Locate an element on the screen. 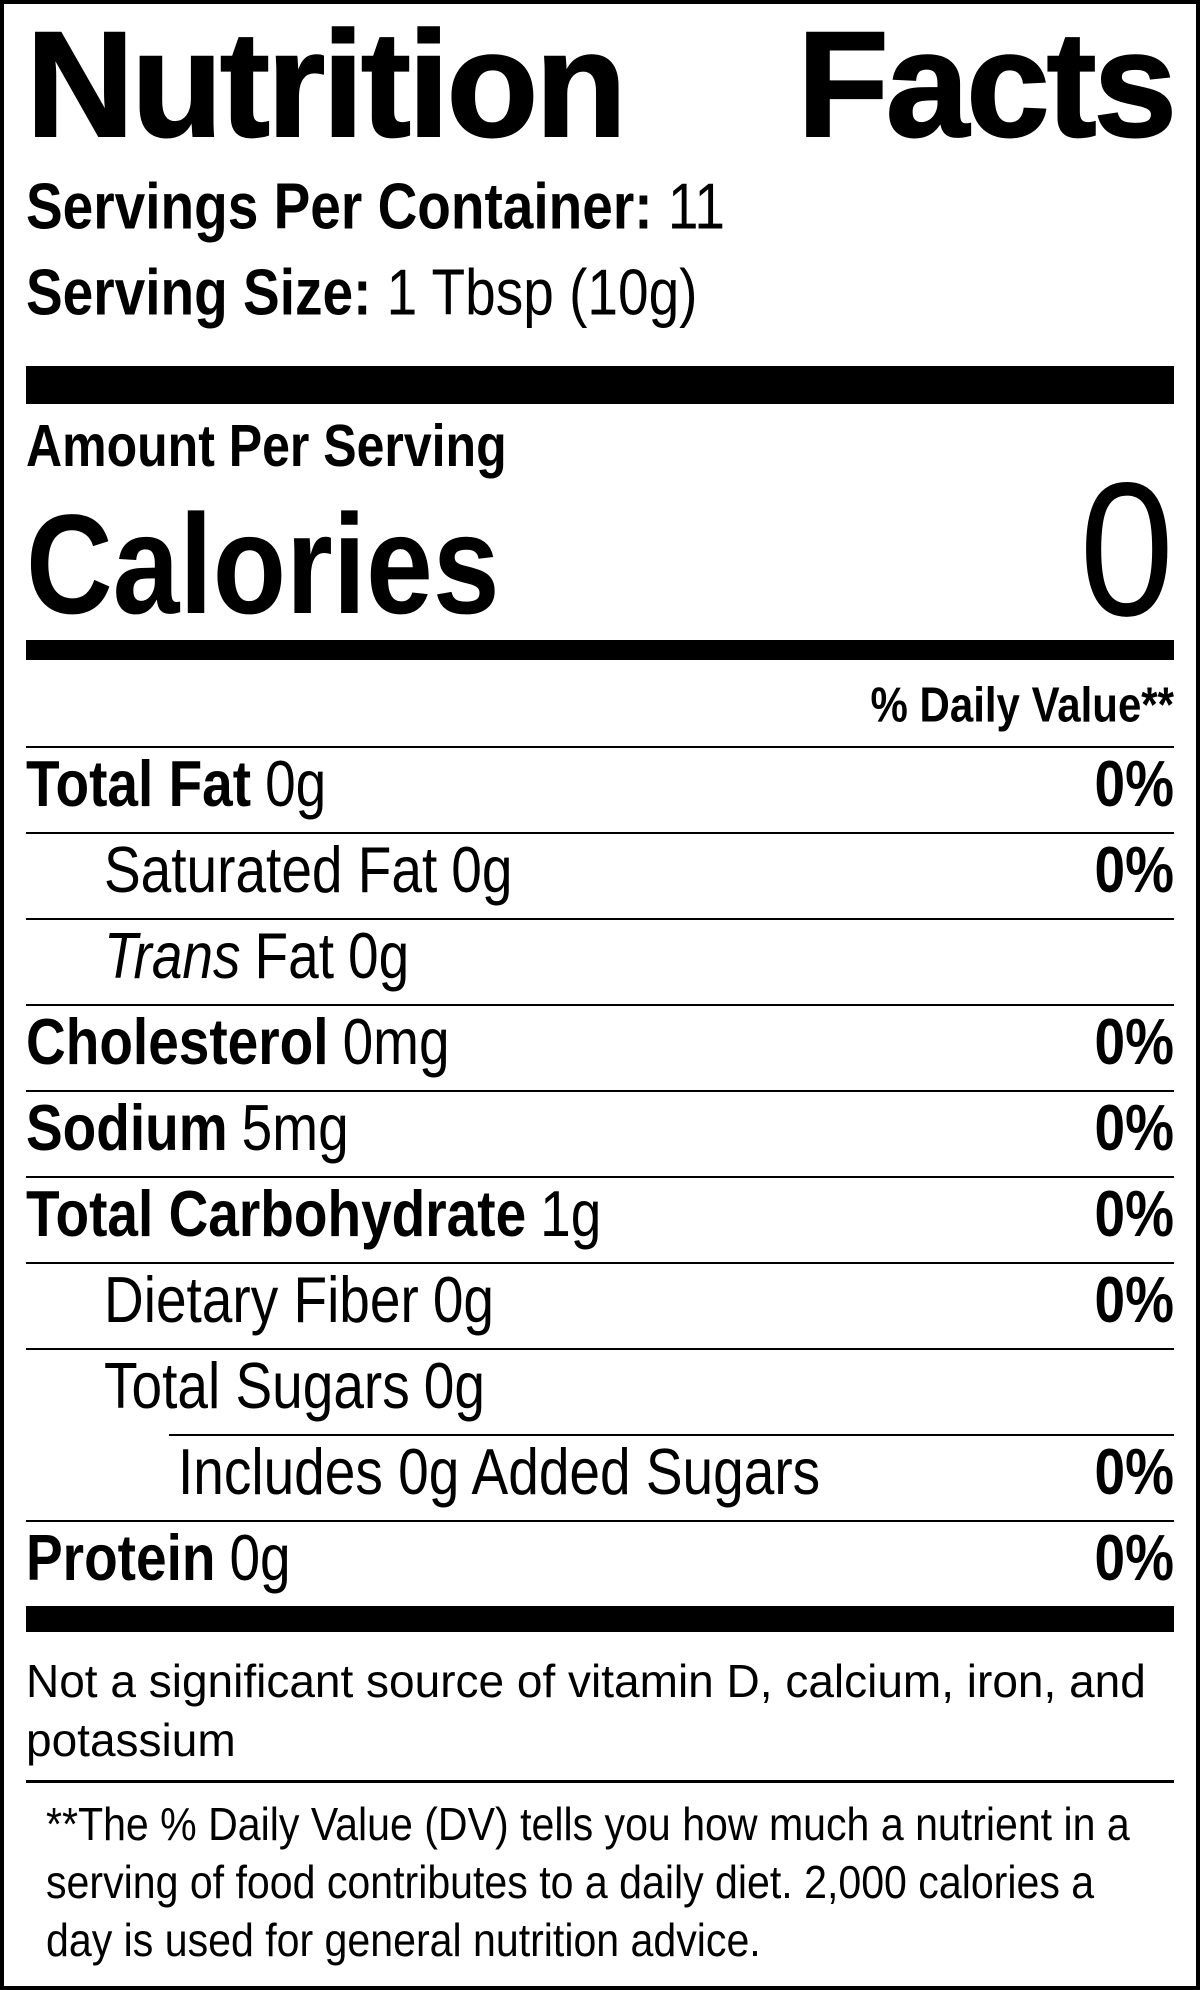 This screenshot has height=1990, width=1200. nutrient-text: Cholesterol 0mg is located at coordinates (238, 1041).